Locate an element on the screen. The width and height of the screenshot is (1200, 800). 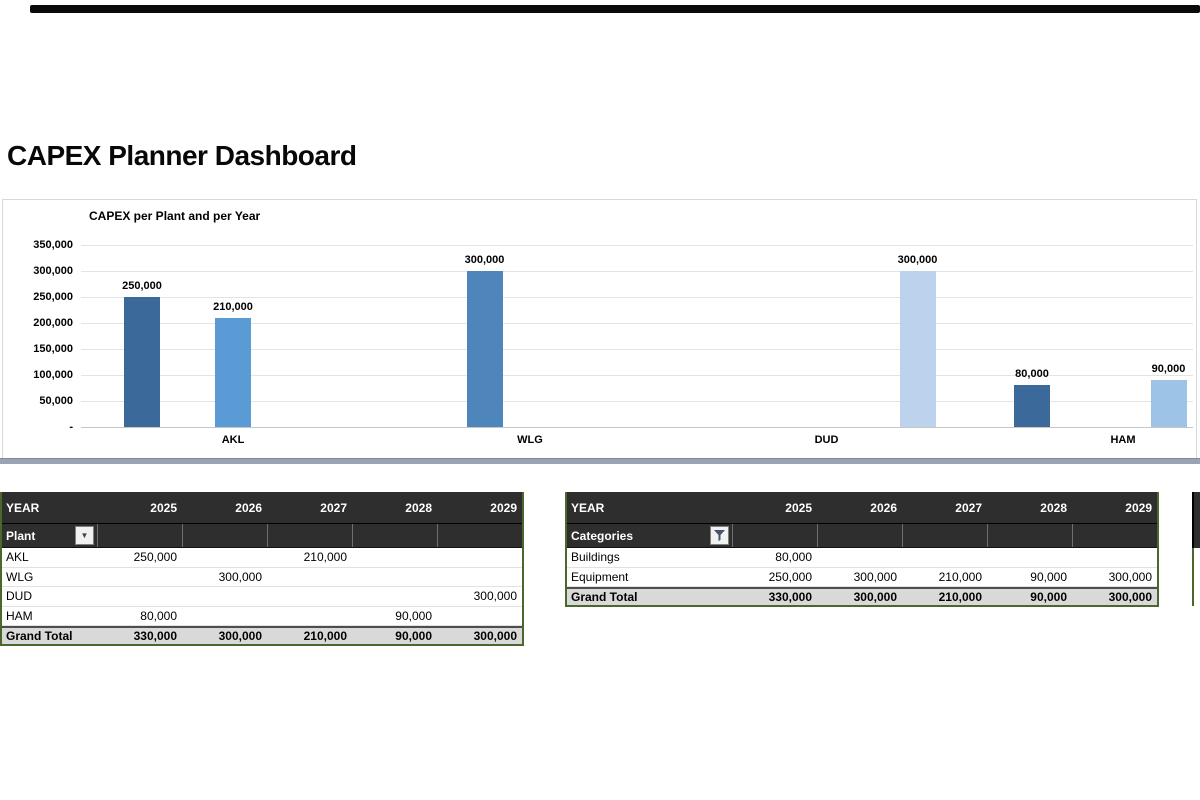
bar-AKL-2025 is located at coordinates (142, 362).